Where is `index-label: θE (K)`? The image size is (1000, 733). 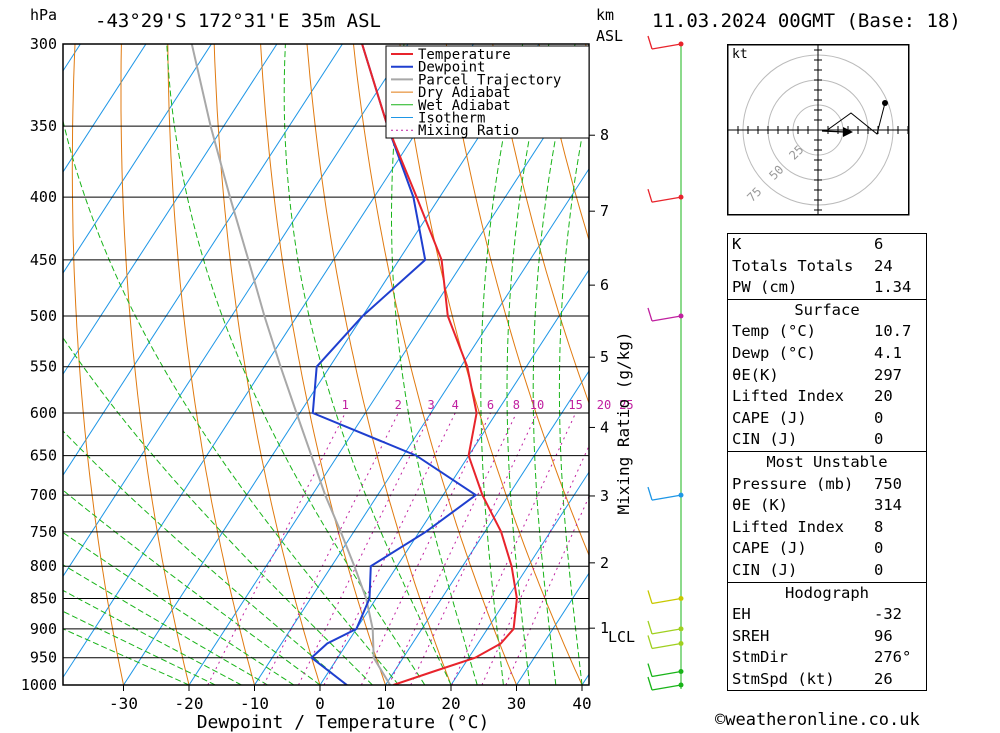
index-label: θE (K) is located at coordinates (760, 505).